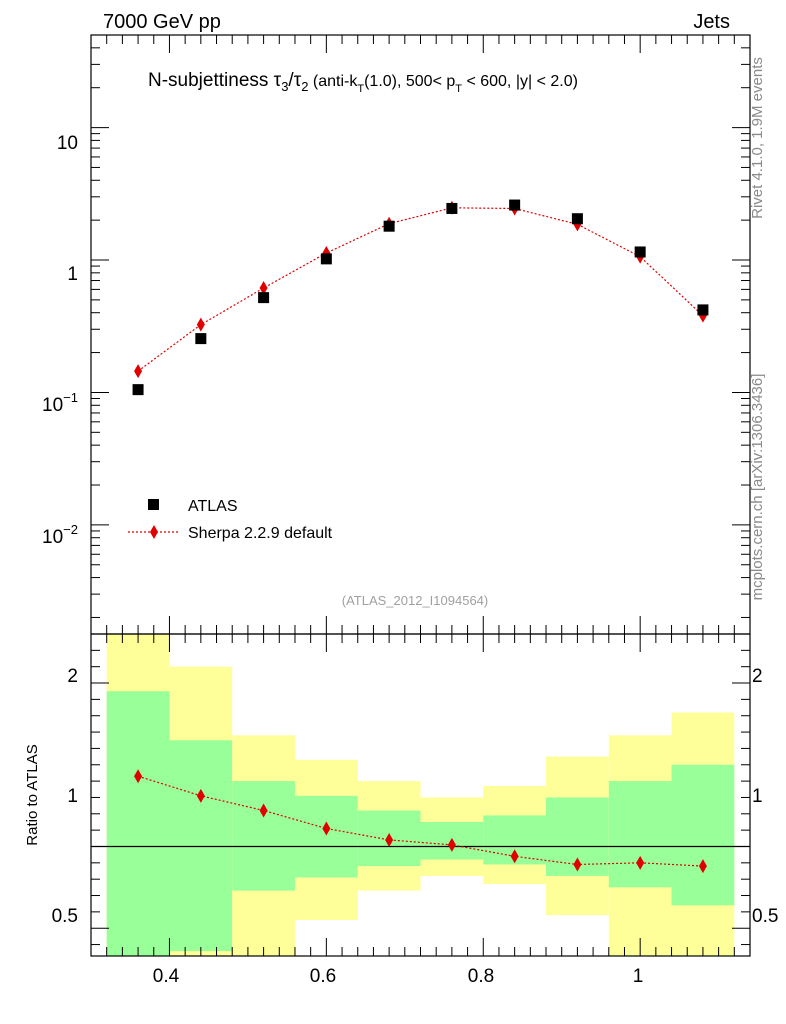  What do you see at coordinates (765, 916) in the screenshot?
I see `ratio-ytick-label-0.5-right: 0.5` at bounding box center [765, 916].